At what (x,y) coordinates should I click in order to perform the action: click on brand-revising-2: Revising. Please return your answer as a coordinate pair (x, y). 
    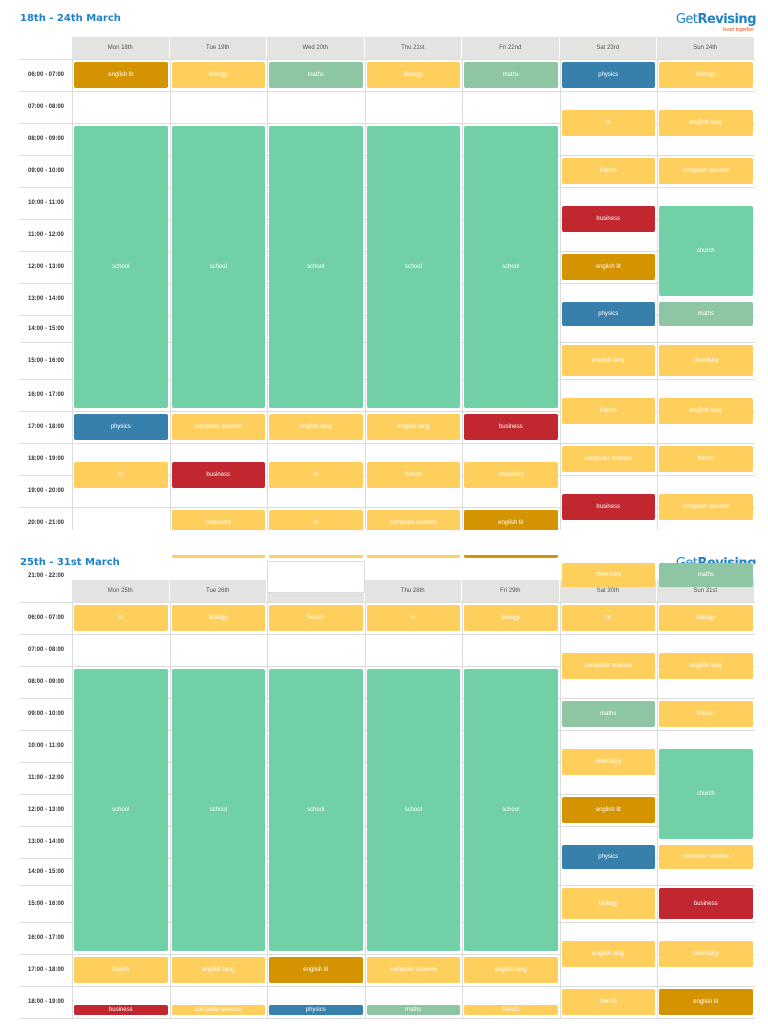
    Looking at the image, I should click on (726, 560).